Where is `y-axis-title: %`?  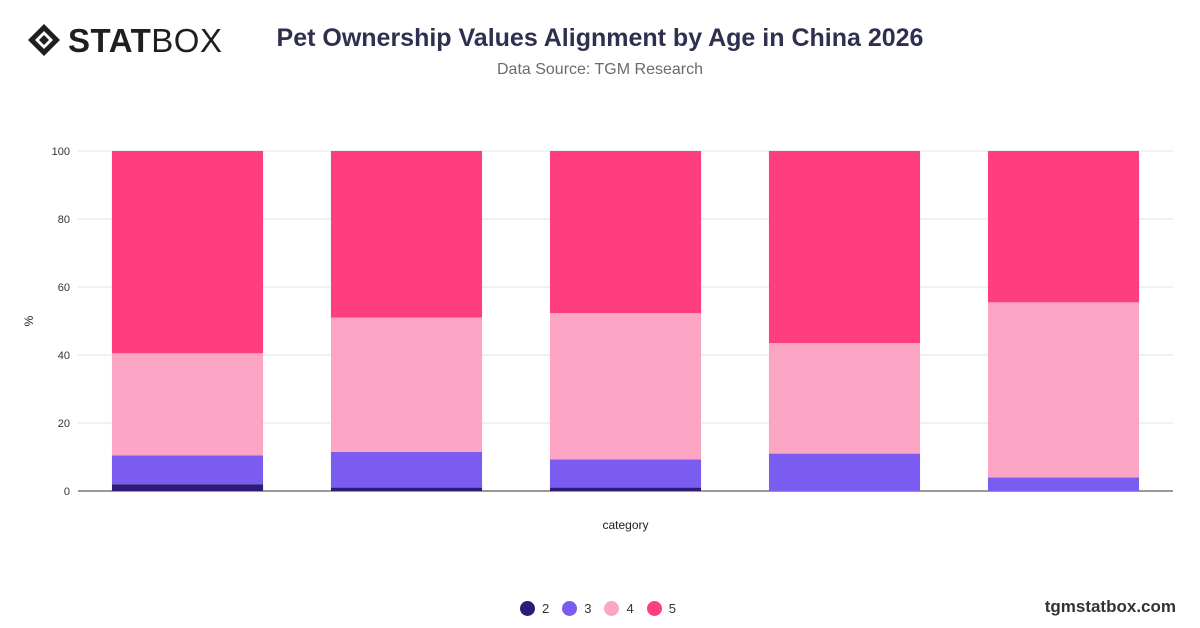
y-axis-title: % is located at coordinates (29, 320).